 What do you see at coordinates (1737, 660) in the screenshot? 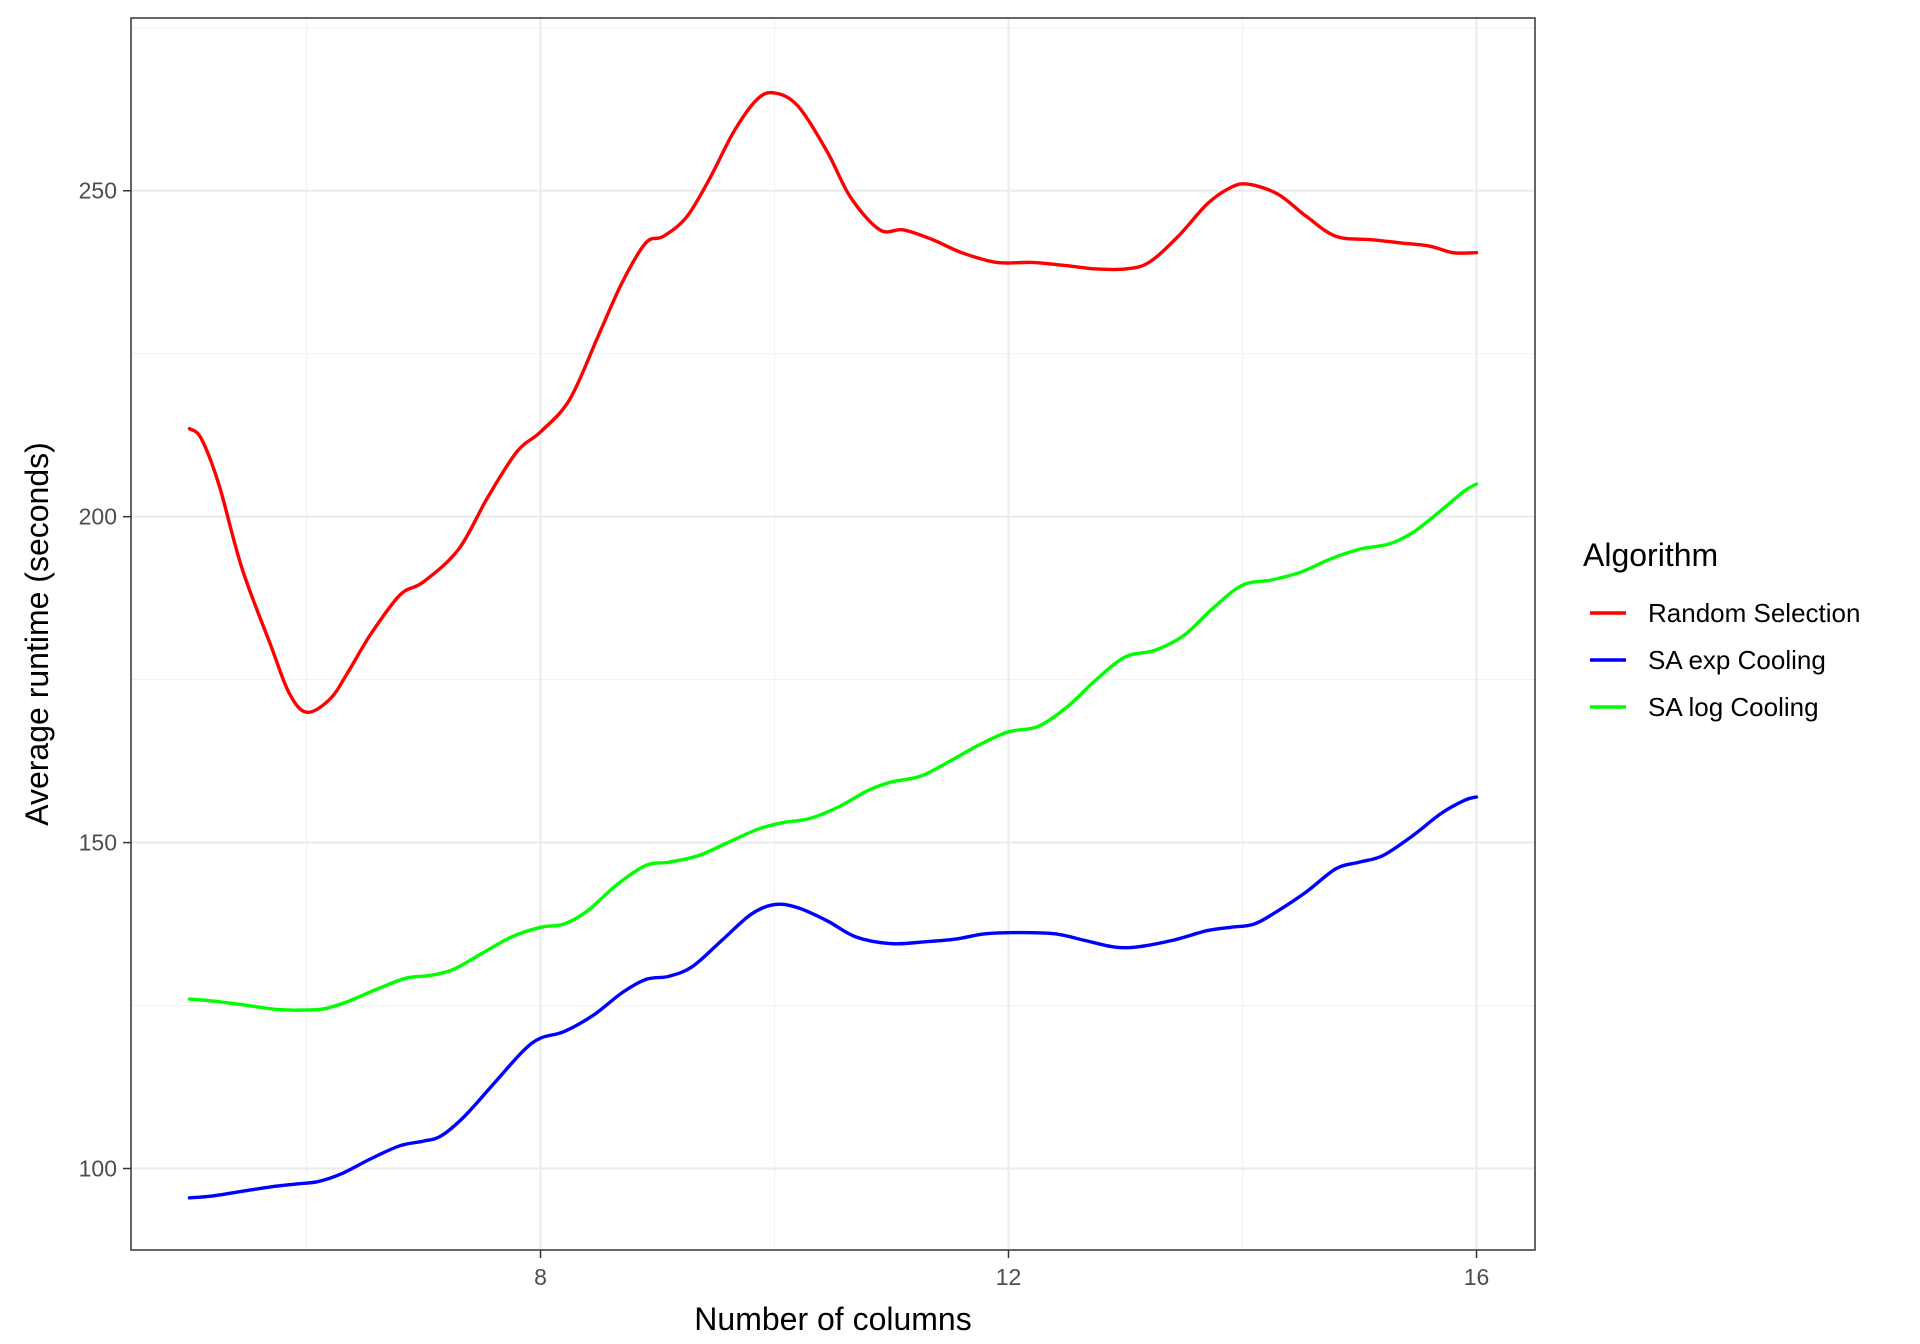
I see `legend-label-sa-exp-cooling: SA exp Cooling` at bounding box center [1737, 660].